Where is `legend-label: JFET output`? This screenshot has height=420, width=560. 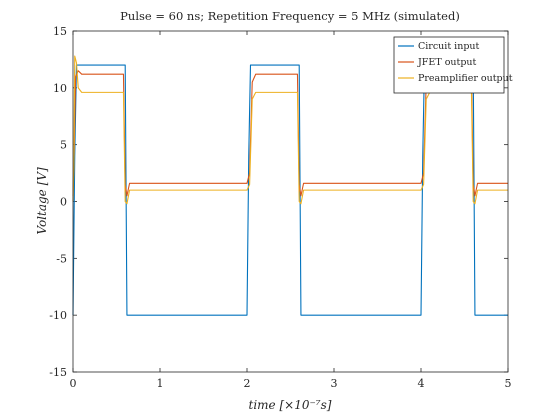 legend-label: JFET output is located at coordinates (447, 62).